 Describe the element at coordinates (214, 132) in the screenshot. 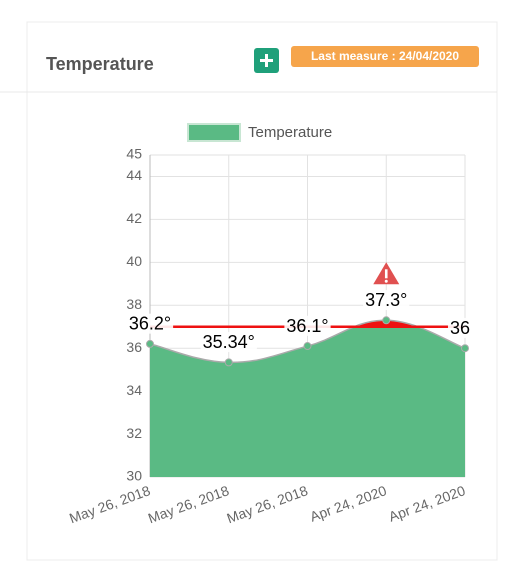

I see `legend-swatch` at that location.